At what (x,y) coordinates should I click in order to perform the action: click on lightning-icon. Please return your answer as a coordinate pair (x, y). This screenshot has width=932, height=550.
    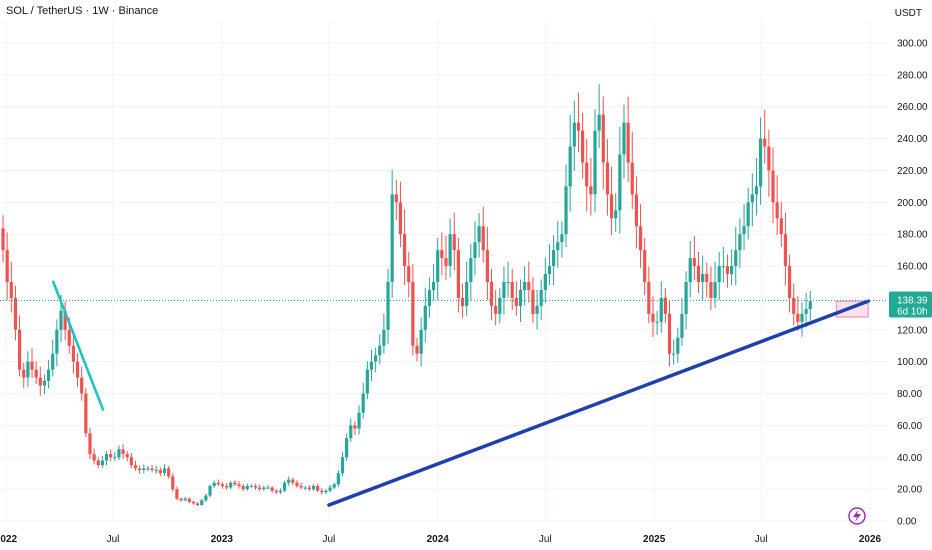
    Looking at the image, I should click on (857, 516).